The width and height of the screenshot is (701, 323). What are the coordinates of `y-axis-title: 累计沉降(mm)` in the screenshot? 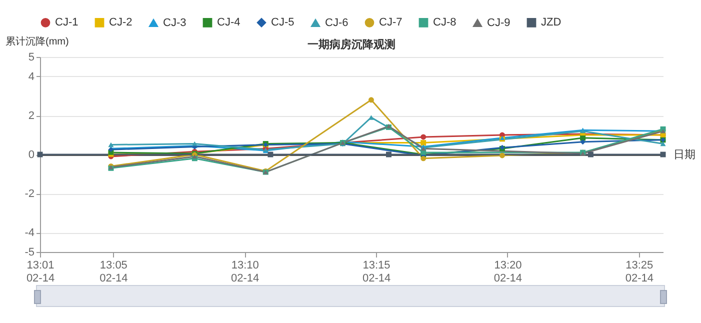 It's located at (37, 42).